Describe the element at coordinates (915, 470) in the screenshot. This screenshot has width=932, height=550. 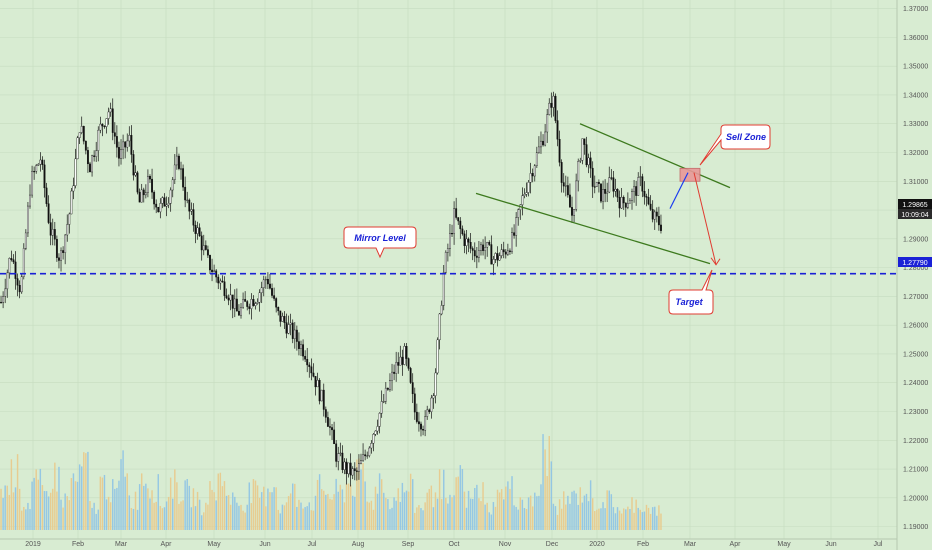
I see `y-tick-label: 1.21000` at that location.